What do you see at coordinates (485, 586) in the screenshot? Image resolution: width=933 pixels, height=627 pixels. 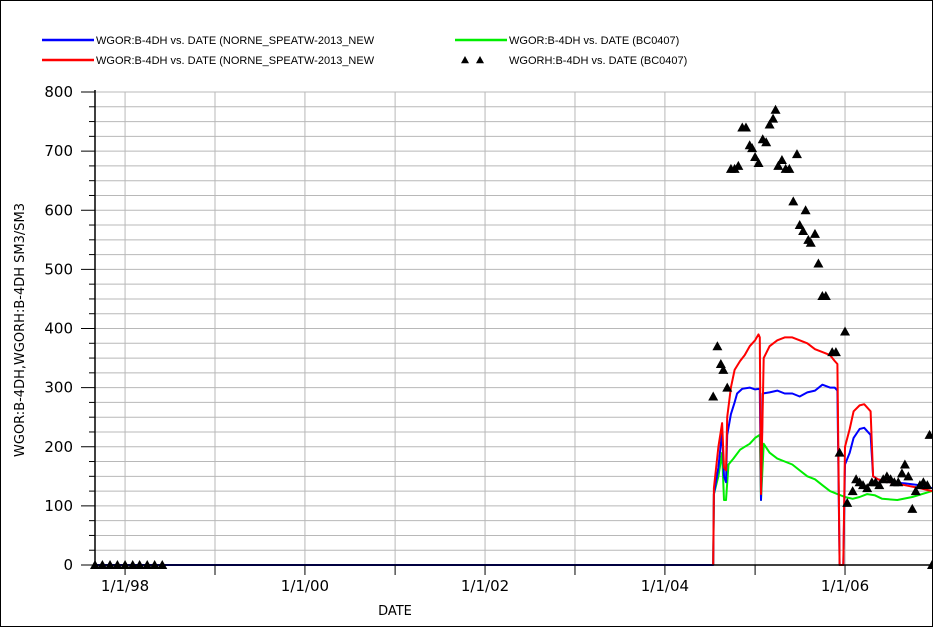 I see `x-tick-label: 1/1/02` at bounding box center [485, 586].